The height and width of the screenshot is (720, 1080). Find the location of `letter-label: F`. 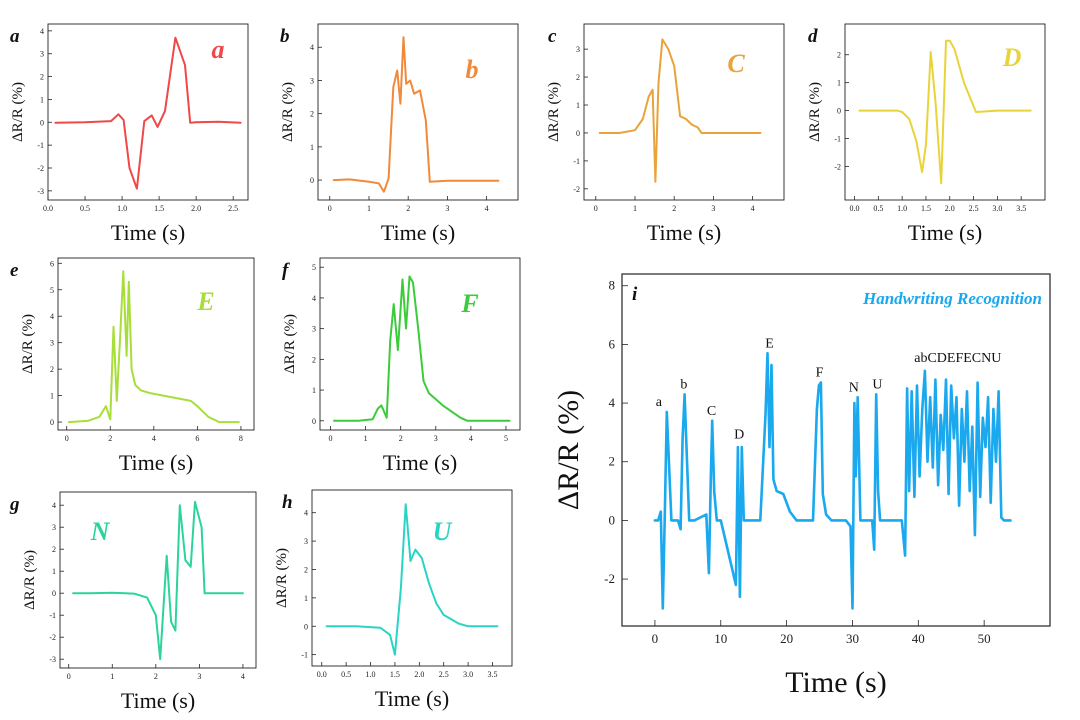

letter-label: F is located at coordinates (469, 303).